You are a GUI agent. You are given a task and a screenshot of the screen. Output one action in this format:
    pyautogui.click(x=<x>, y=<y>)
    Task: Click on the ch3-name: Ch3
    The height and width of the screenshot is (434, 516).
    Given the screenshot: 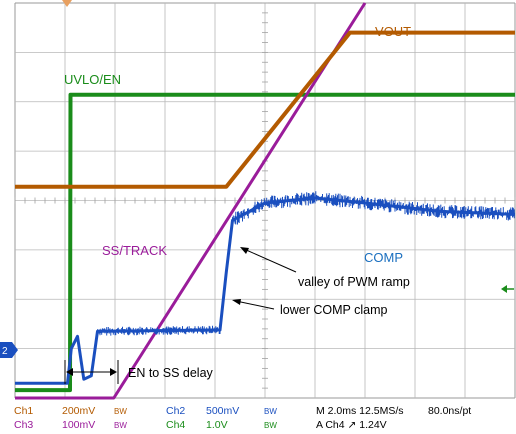 What is the action you would take?
    pyautogui.click(x=23, y=425)
    